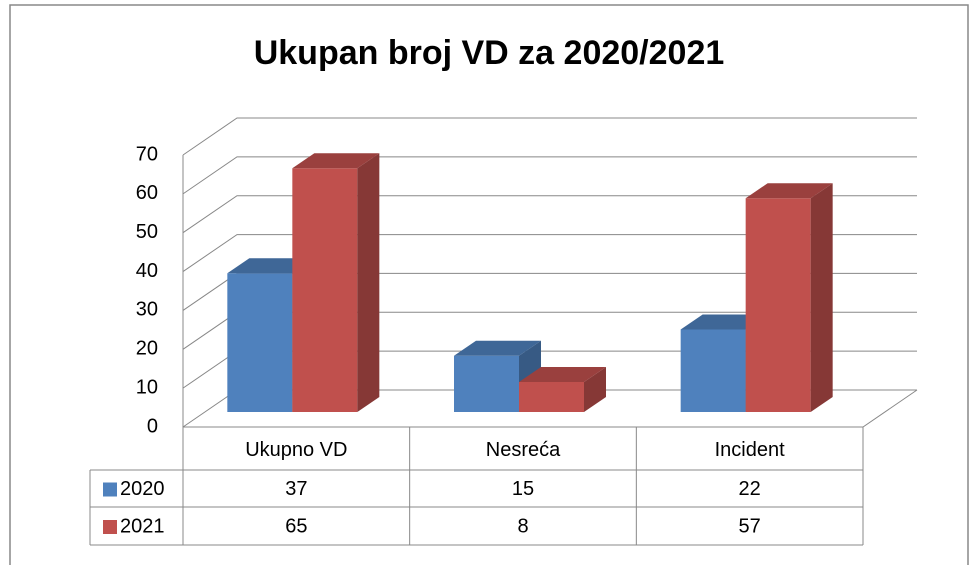  I want to click on y-tick-label: 40, so click(147, 271).